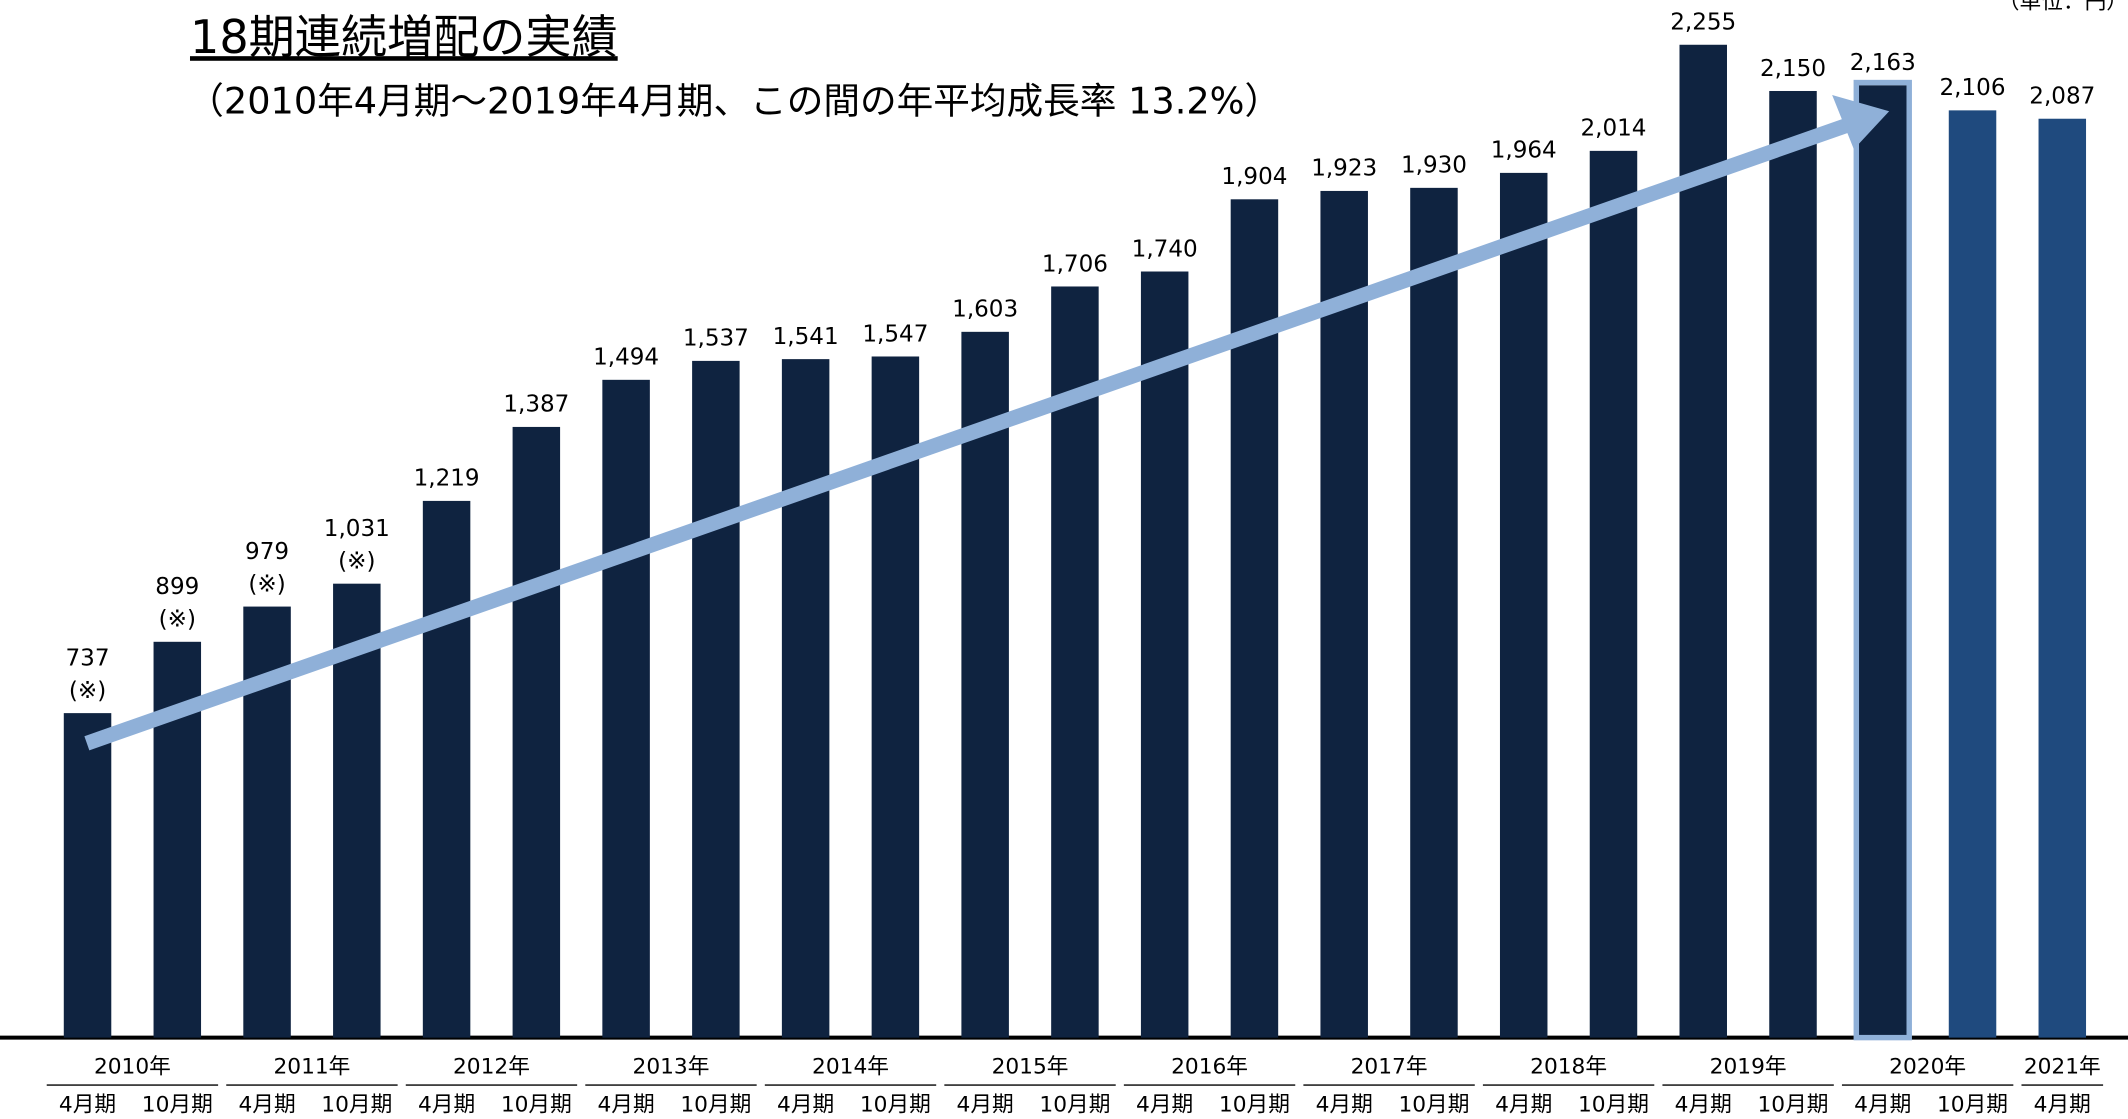 The width and height of the screenshot is (2128, 1119). Describe the element at coordinates (311, 1066) in the screenshot. I see `year-label: 2011年` at that location.